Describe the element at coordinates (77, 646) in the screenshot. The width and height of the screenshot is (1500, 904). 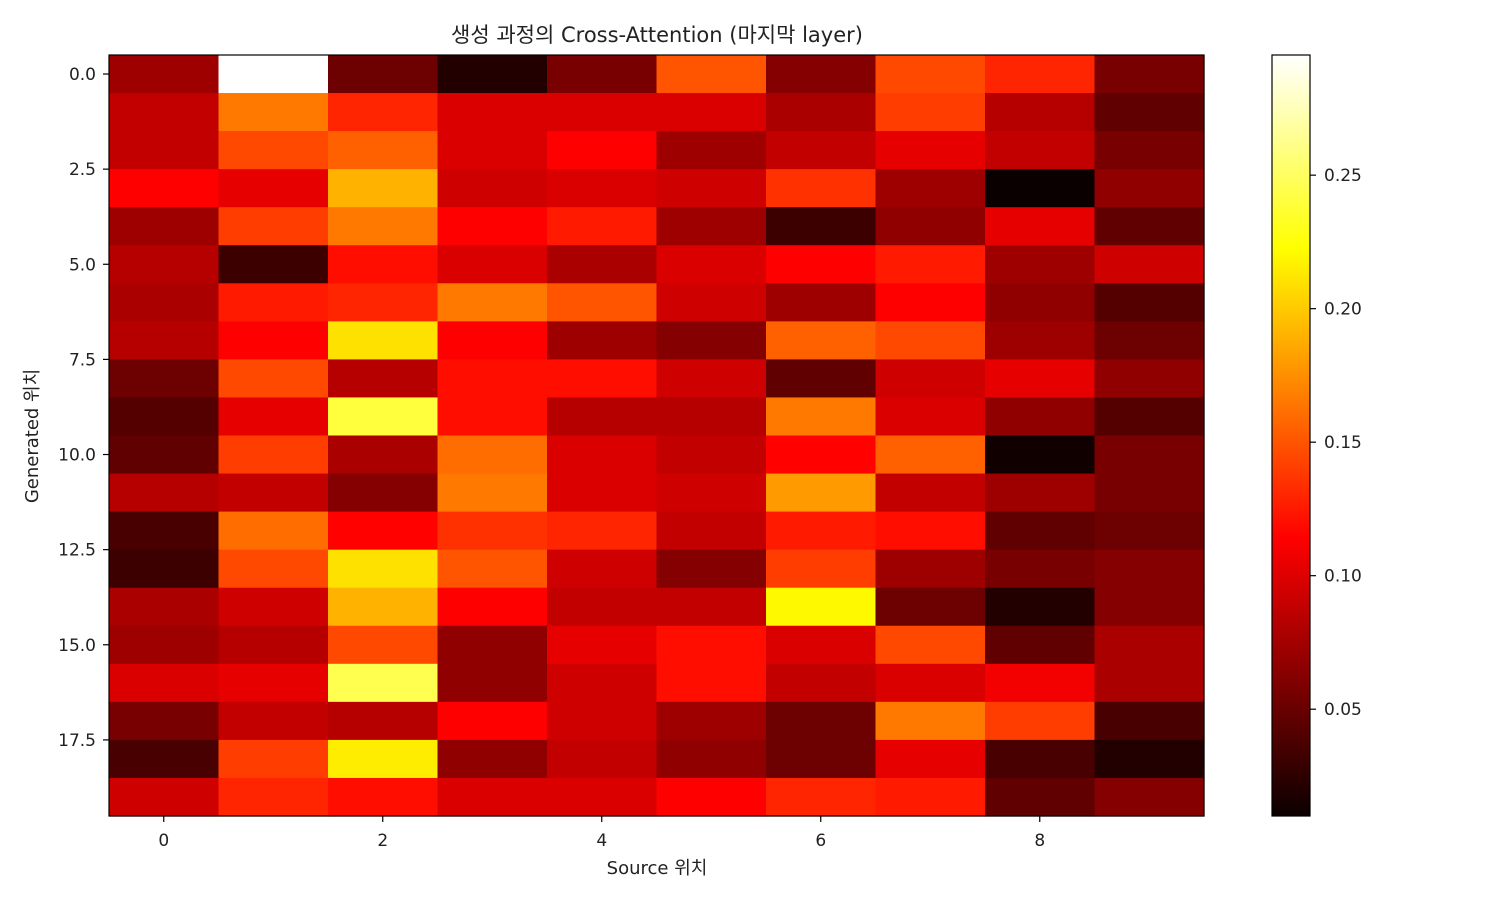
I see `y-tick-label: 15.0` at that location.